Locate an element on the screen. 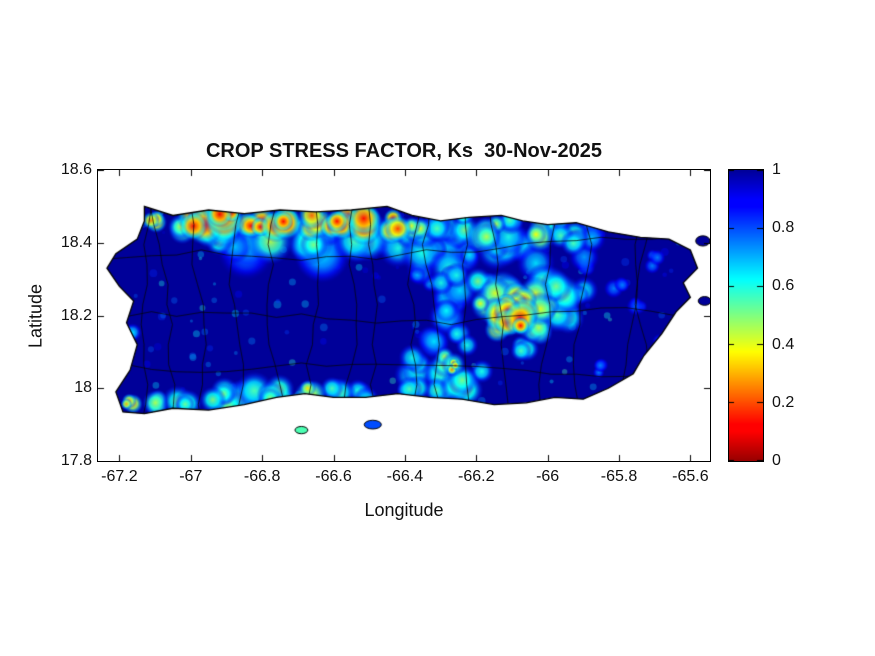 This screenshot has height=656, width=875. colorbar-tick-label: 1 is located at coordinates (776, 169).